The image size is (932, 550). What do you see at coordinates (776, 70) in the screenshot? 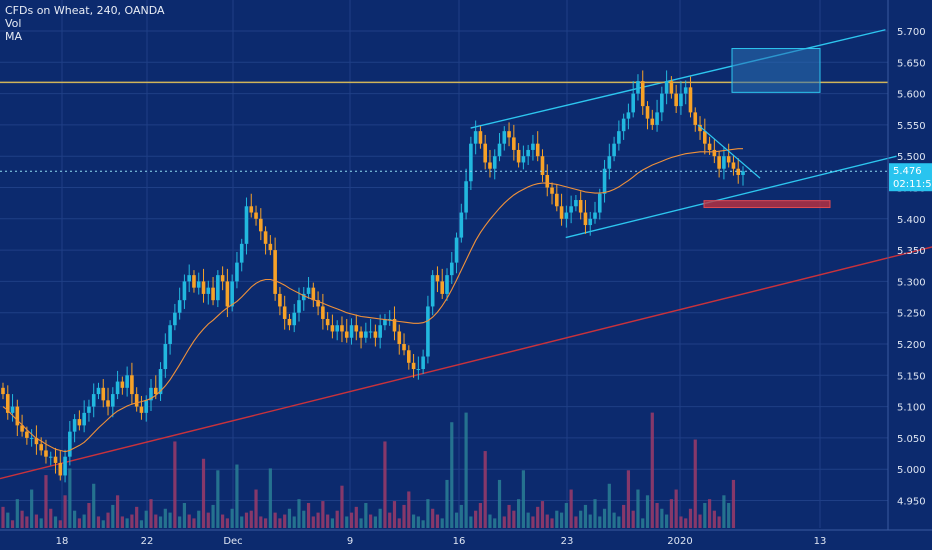
I see `target-box` at bounding box center [776, 70].